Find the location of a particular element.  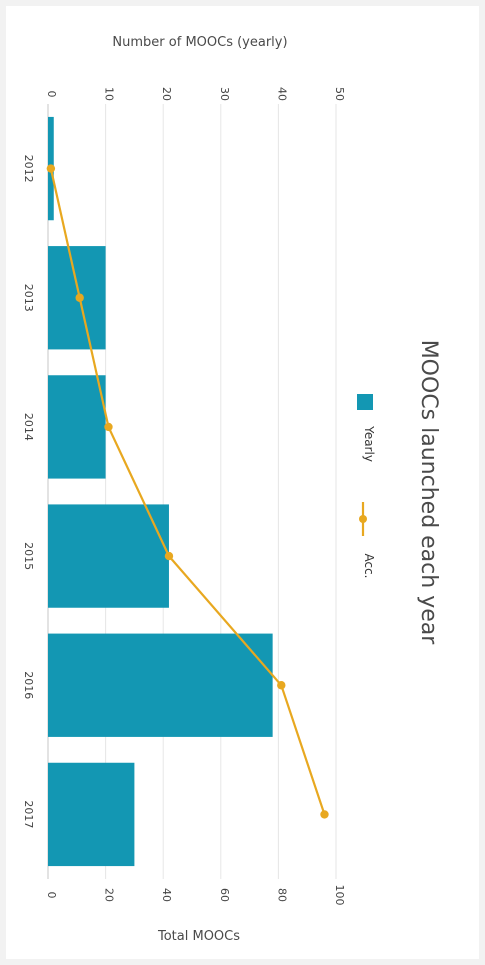

right-axis-tick-label: 100 is located at coordinates (339, 895).